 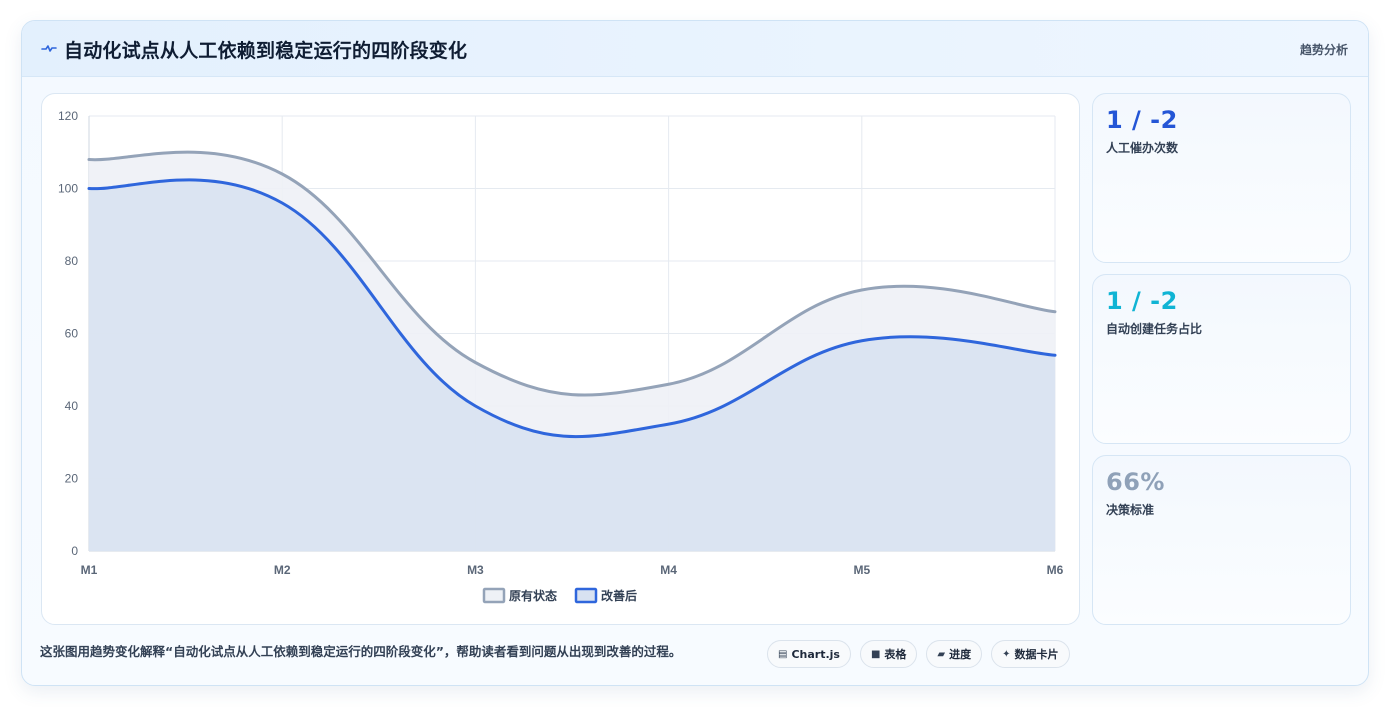 What do you see at coordinates (72, 261) in the screenshot?
I see `y-tick-label: 80` at bounding box center [72, 261].